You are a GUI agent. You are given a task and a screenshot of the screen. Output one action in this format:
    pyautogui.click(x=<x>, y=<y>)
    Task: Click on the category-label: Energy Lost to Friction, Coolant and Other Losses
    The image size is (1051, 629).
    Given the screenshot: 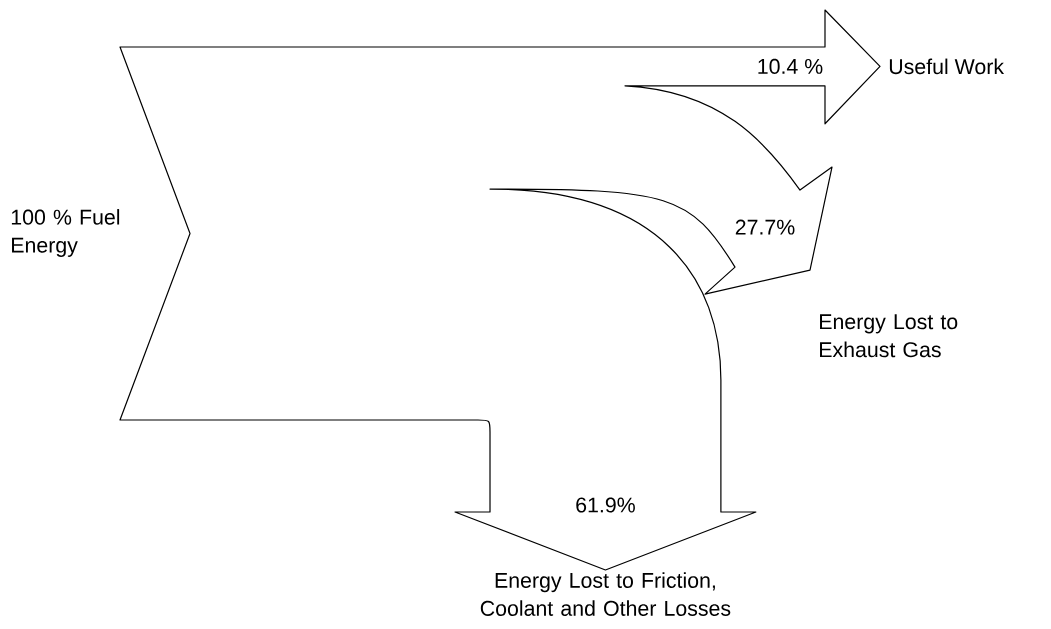 What is the action you would take?
    pyautogui.click(x=605, y=594)
    